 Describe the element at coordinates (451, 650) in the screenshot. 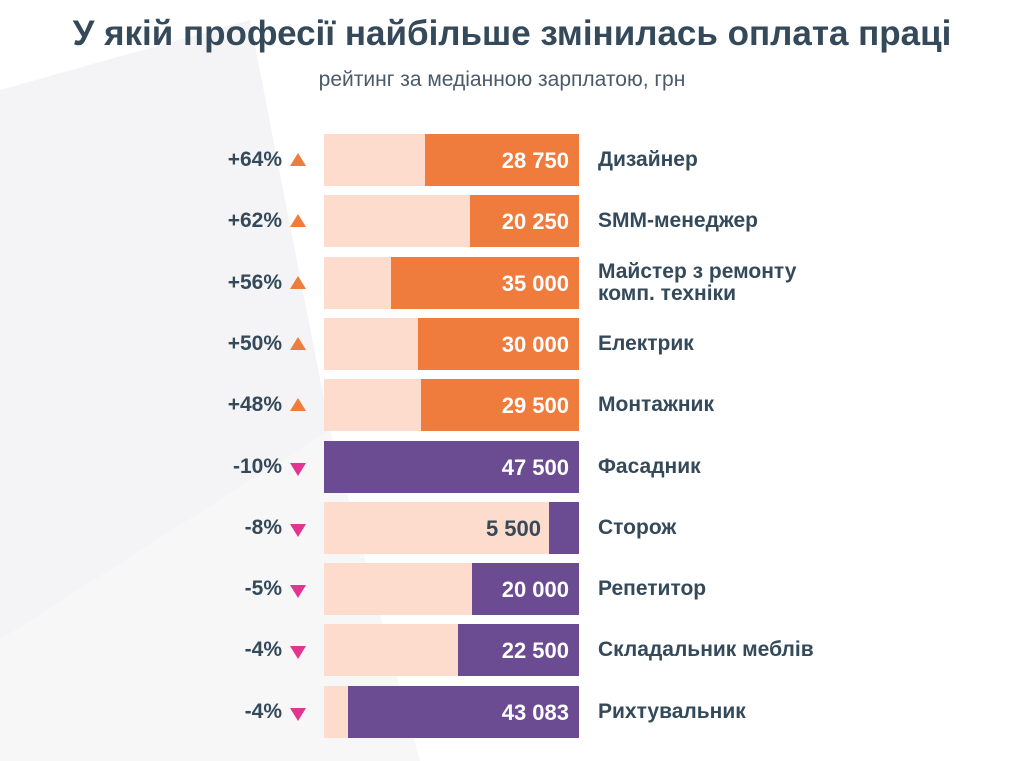

I see `bar-track: 22 500` at that location.